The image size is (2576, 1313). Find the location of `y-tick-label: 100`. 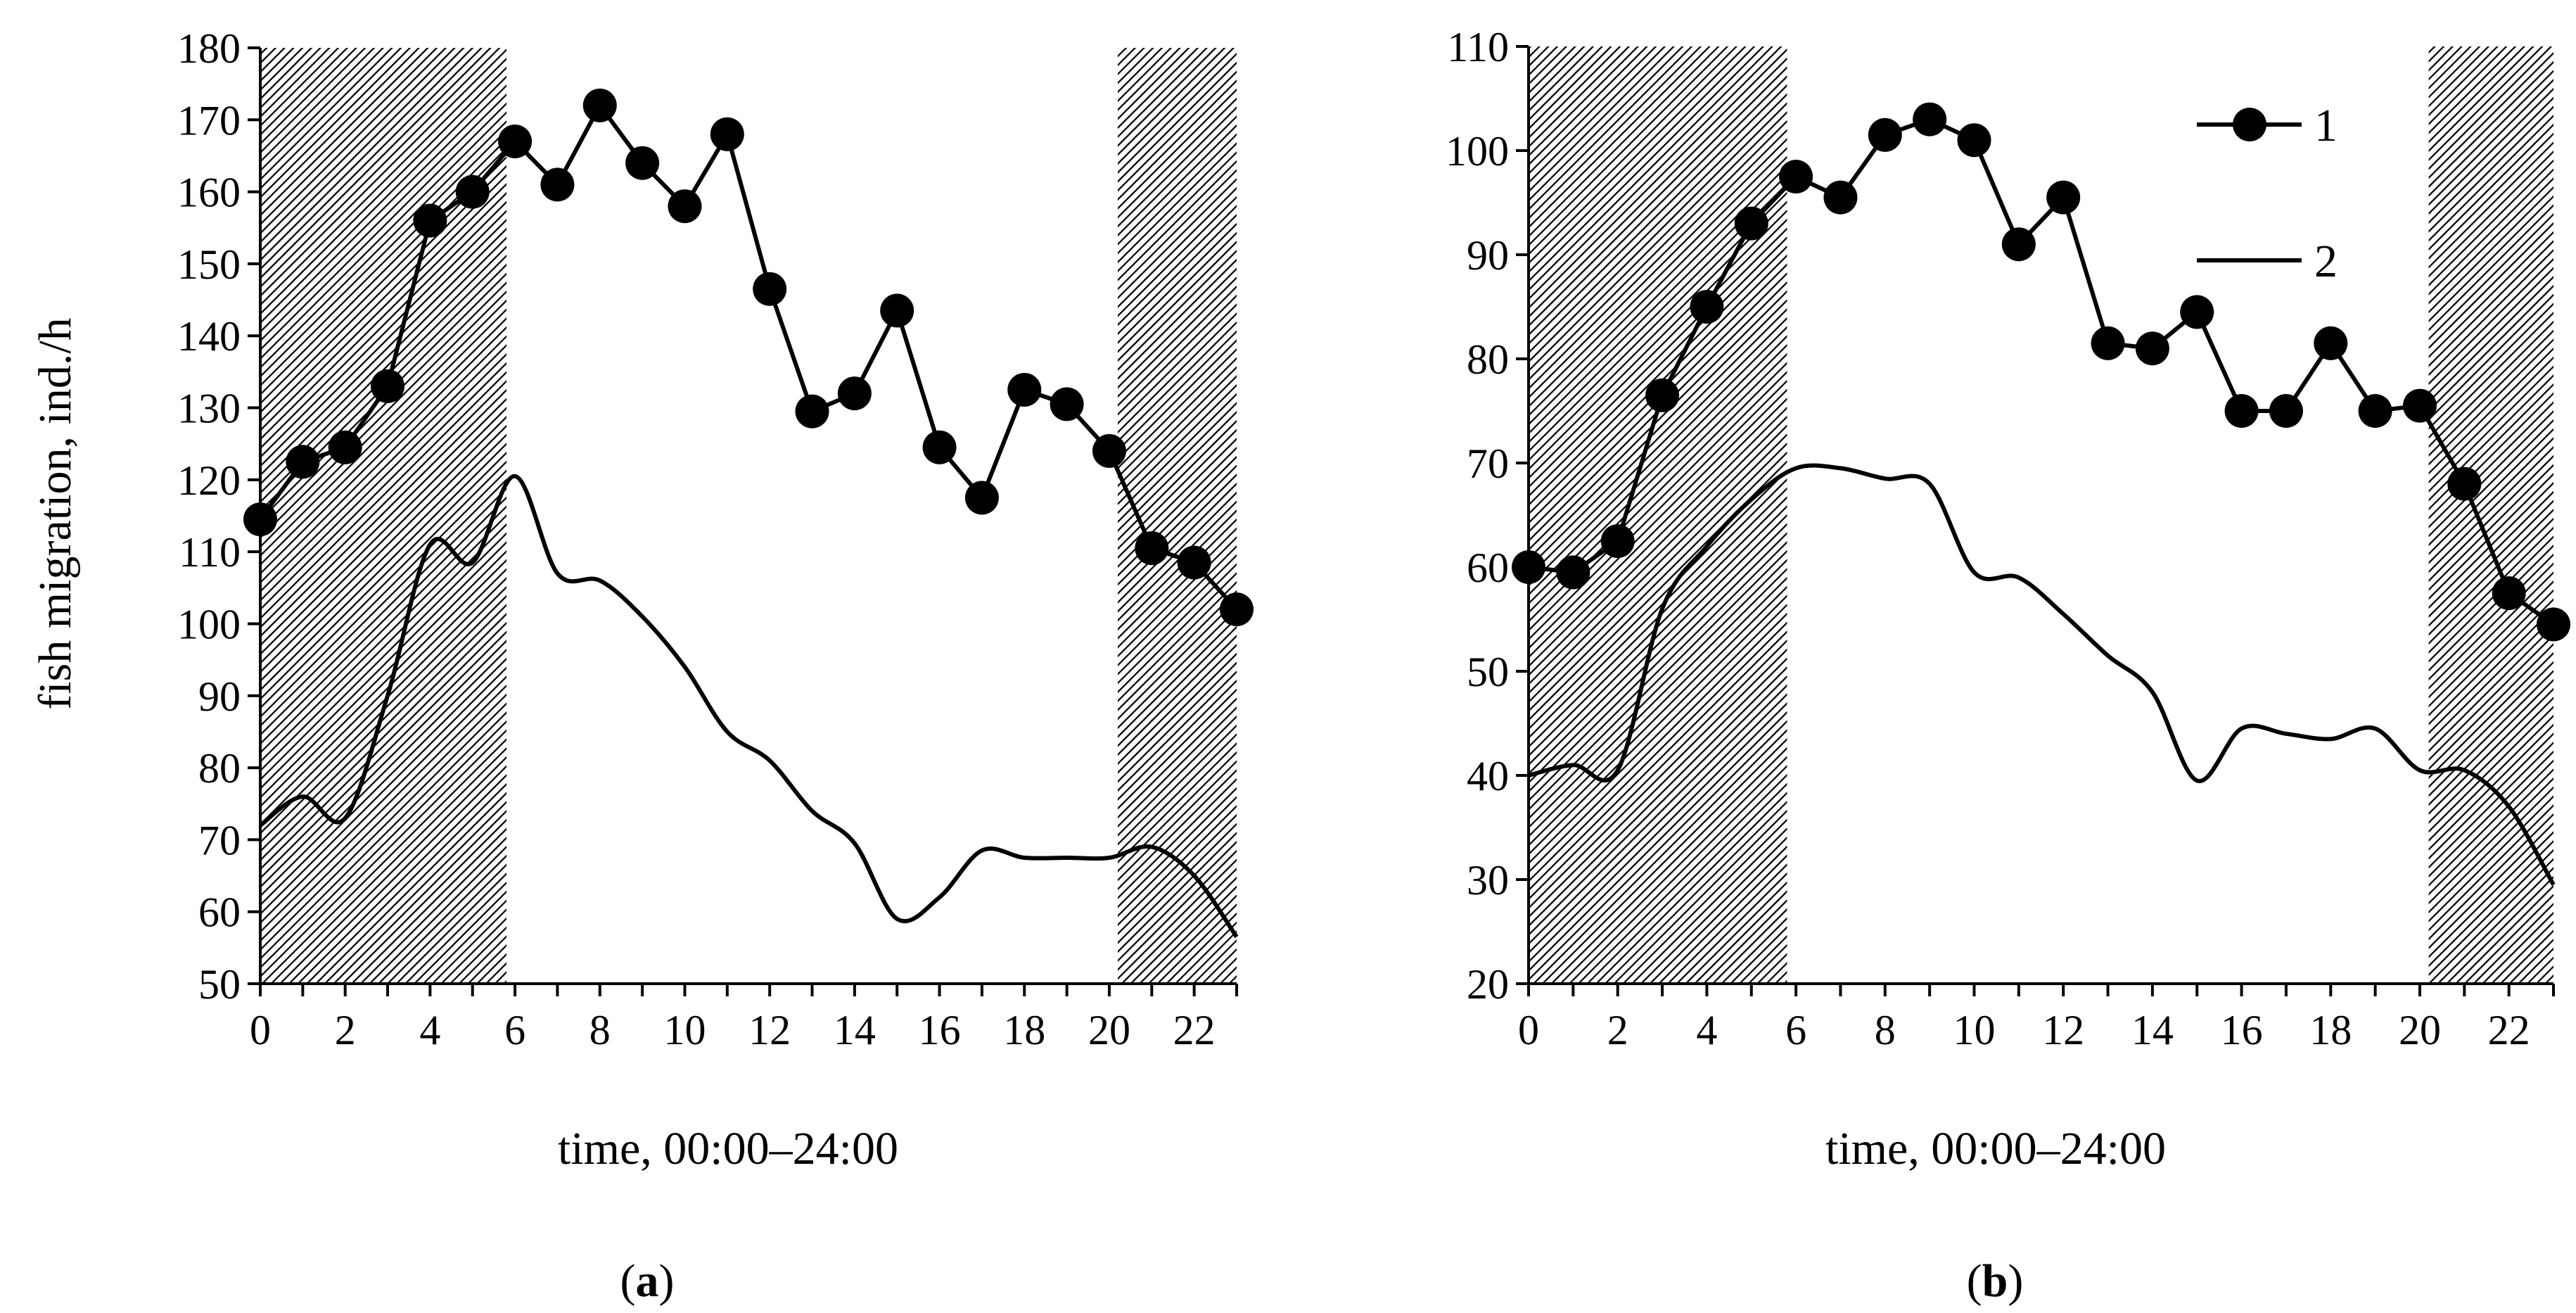

y-tick-label: 100 is located at coordinates (1477, 151).